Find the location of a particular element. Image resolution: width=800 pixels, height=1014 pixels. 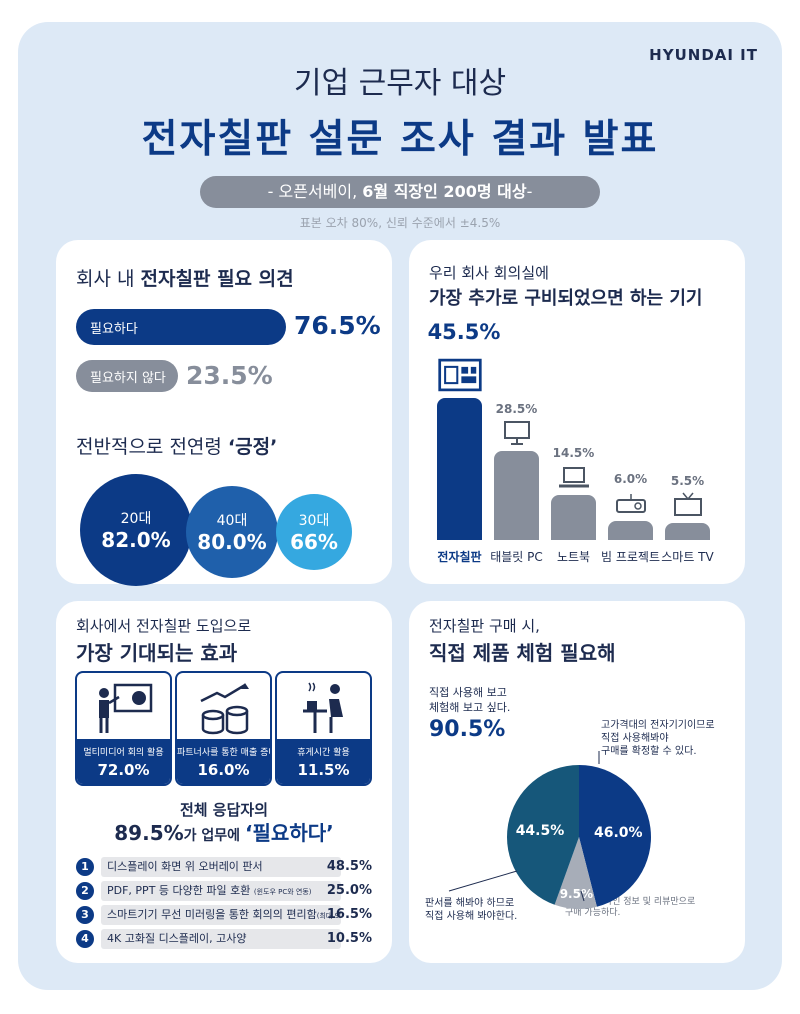

ann-top: 고가격대의 전자기기이므로 직접 사용해봐야 구매를 확정할 수 있다. is located at coordinates (658, 738).